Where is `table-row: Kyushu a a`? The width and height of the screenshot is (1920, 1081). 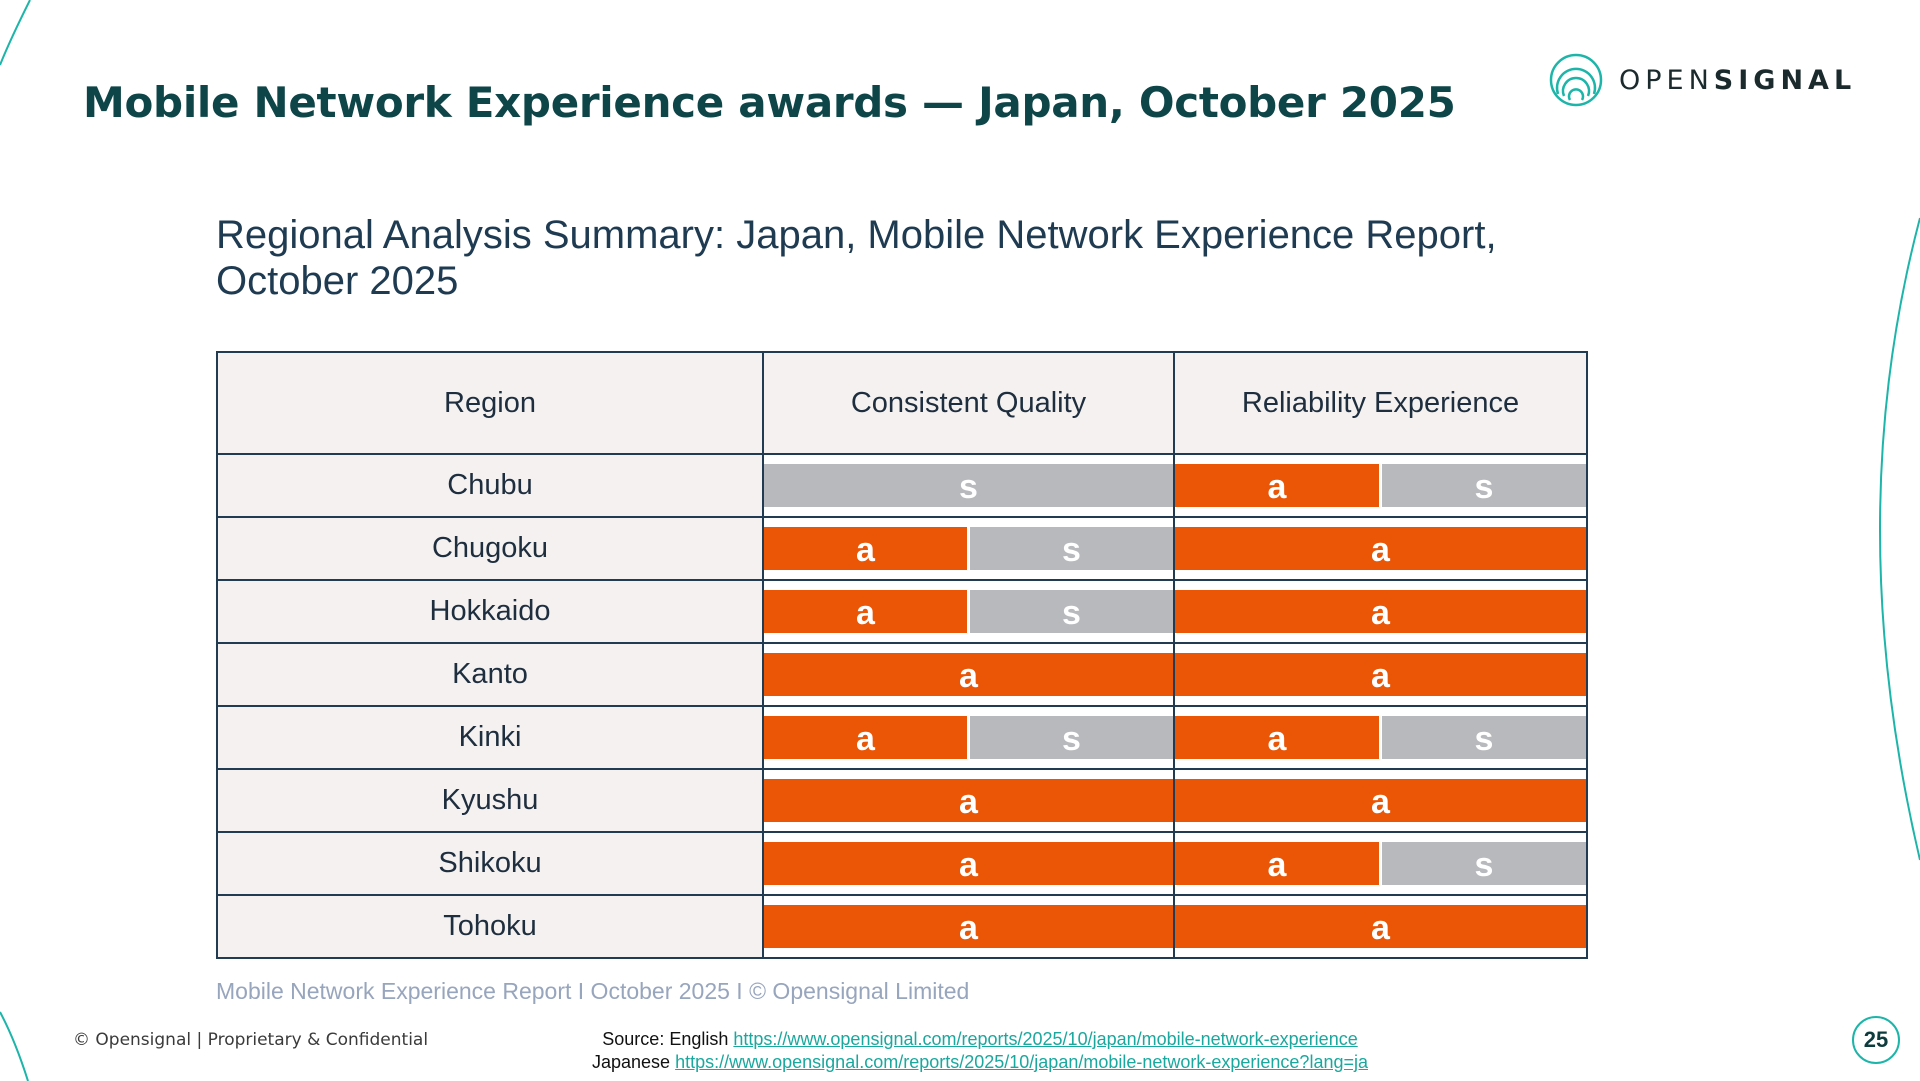 table-row: Kyushu a a is located at coordinates (902, 800).